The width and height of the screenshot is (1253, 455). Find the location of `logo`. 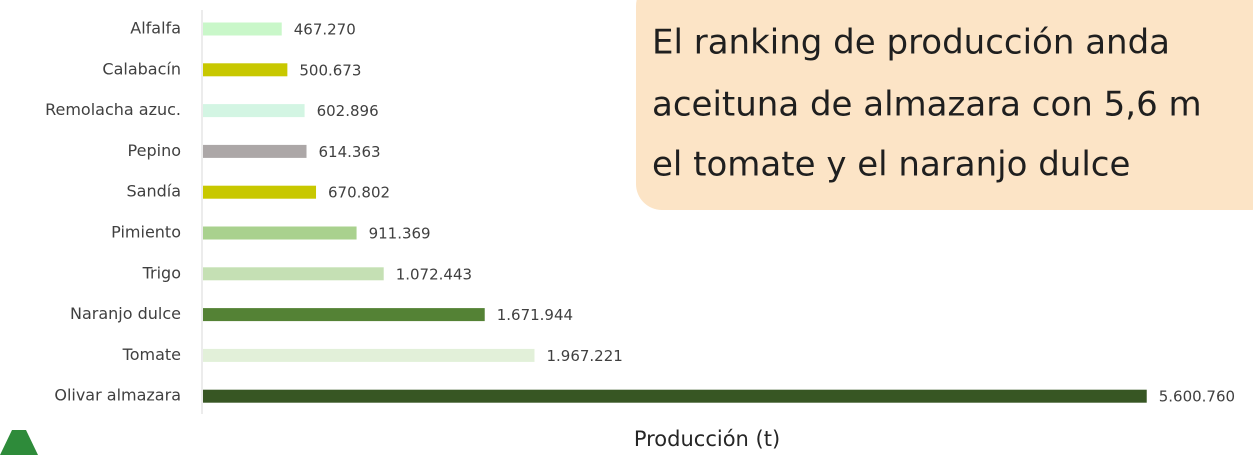

logo is located at coordinates (19, 442).